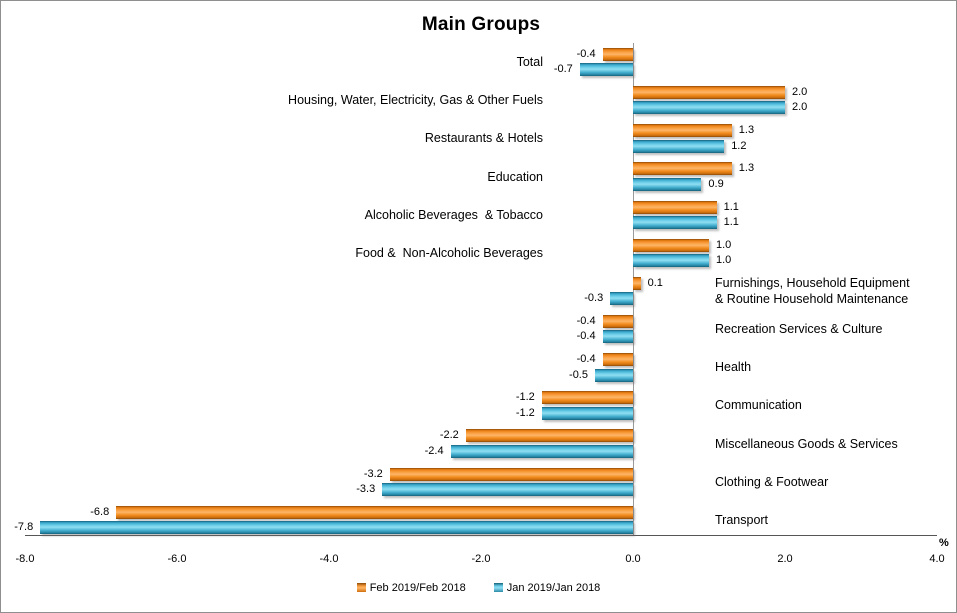 The width and height of the screenshot is (957, 613). What do you see at coordinates (578, 374) in the screenshot?
I see `value-label: -0.5` at bounding box center [578, 374].